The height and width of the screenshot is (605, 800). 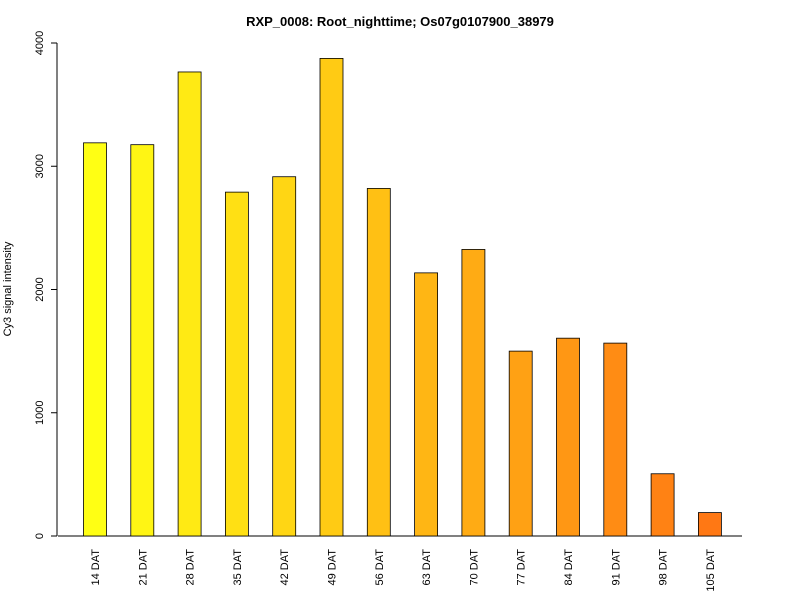 What do you see at coordinates (333, 567) in the screenshot?
I see `x-tick-label: 49 DAT` at bounding box center [333, 567].